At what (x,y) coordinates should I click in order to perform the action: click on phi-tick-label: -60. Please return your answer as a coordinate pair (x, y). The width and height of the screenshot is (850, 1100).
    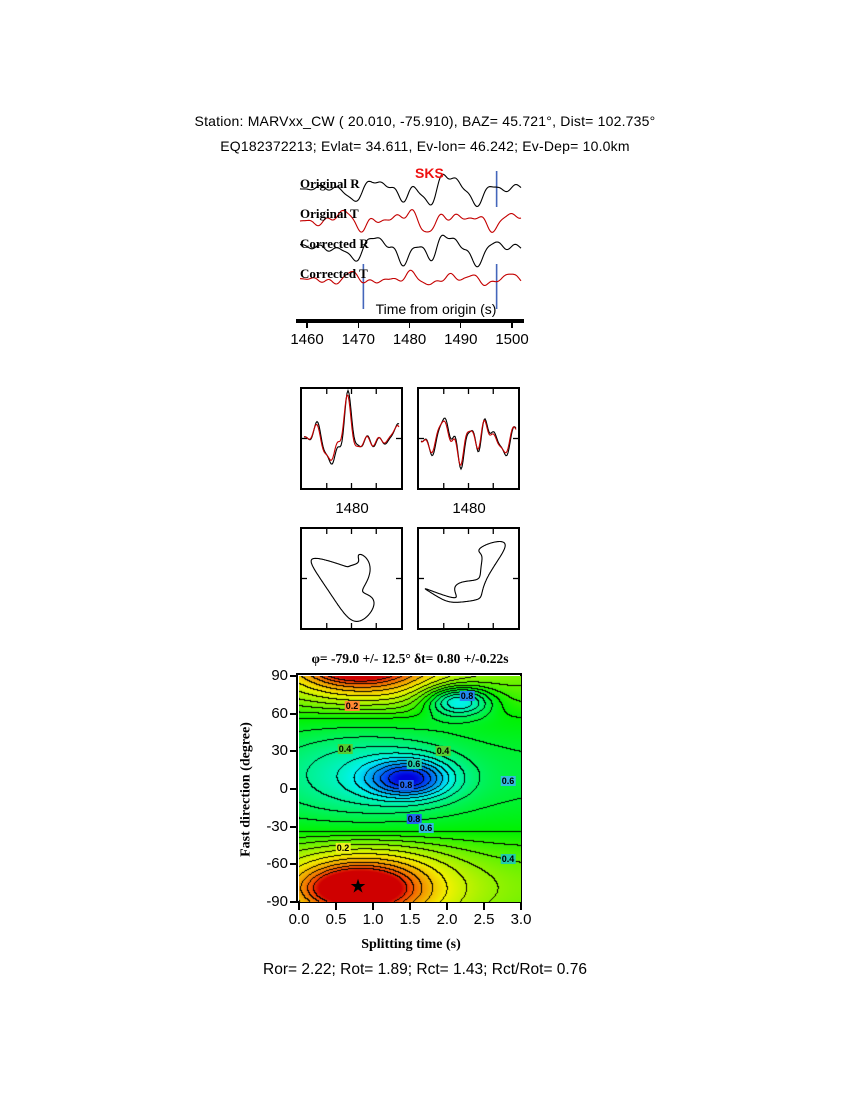
    Looking at the image, I should click on (277, 863).